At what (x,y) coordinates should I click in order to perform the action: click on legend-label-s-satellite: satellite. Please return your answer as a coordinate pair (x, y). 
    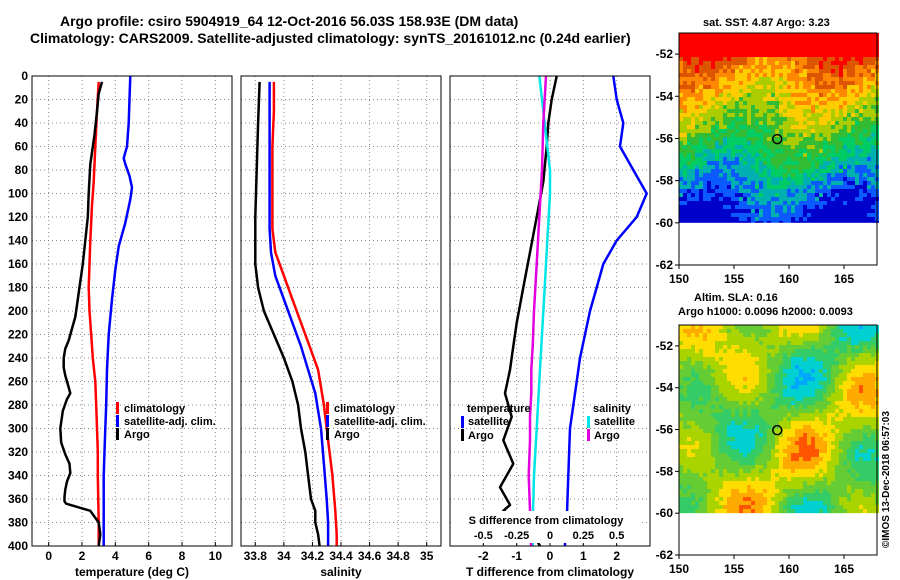
    Looking at the image, I should click on (614, 422).